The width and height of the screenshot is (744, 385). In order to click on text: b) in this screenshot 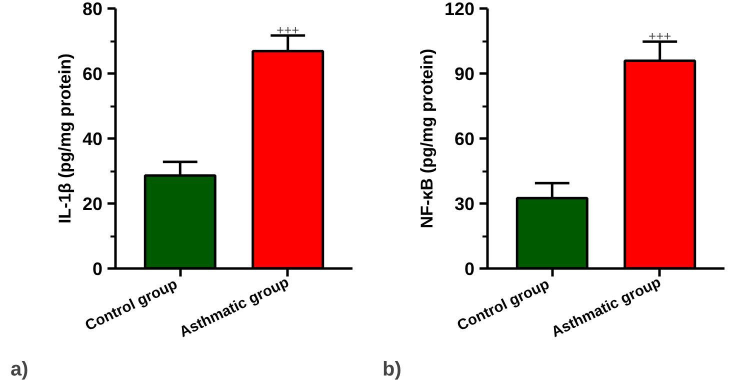, I will do `click(392, 369)`.